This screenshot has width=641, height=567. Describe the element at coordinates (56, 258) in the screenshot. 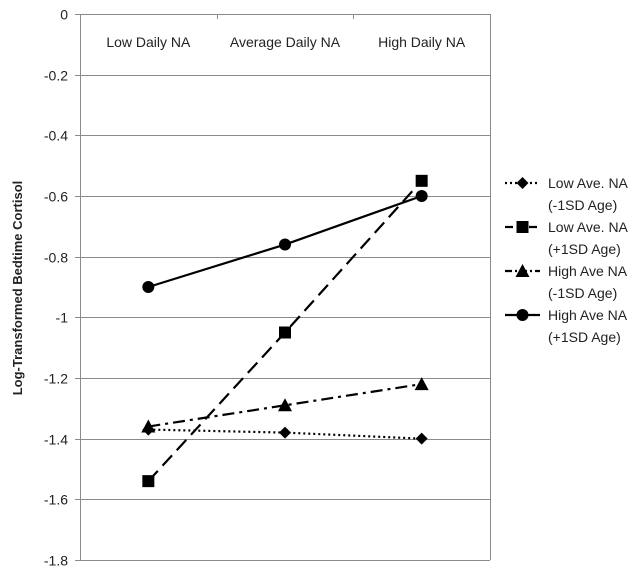

I see `y-tick-label: -0.8` at that location.